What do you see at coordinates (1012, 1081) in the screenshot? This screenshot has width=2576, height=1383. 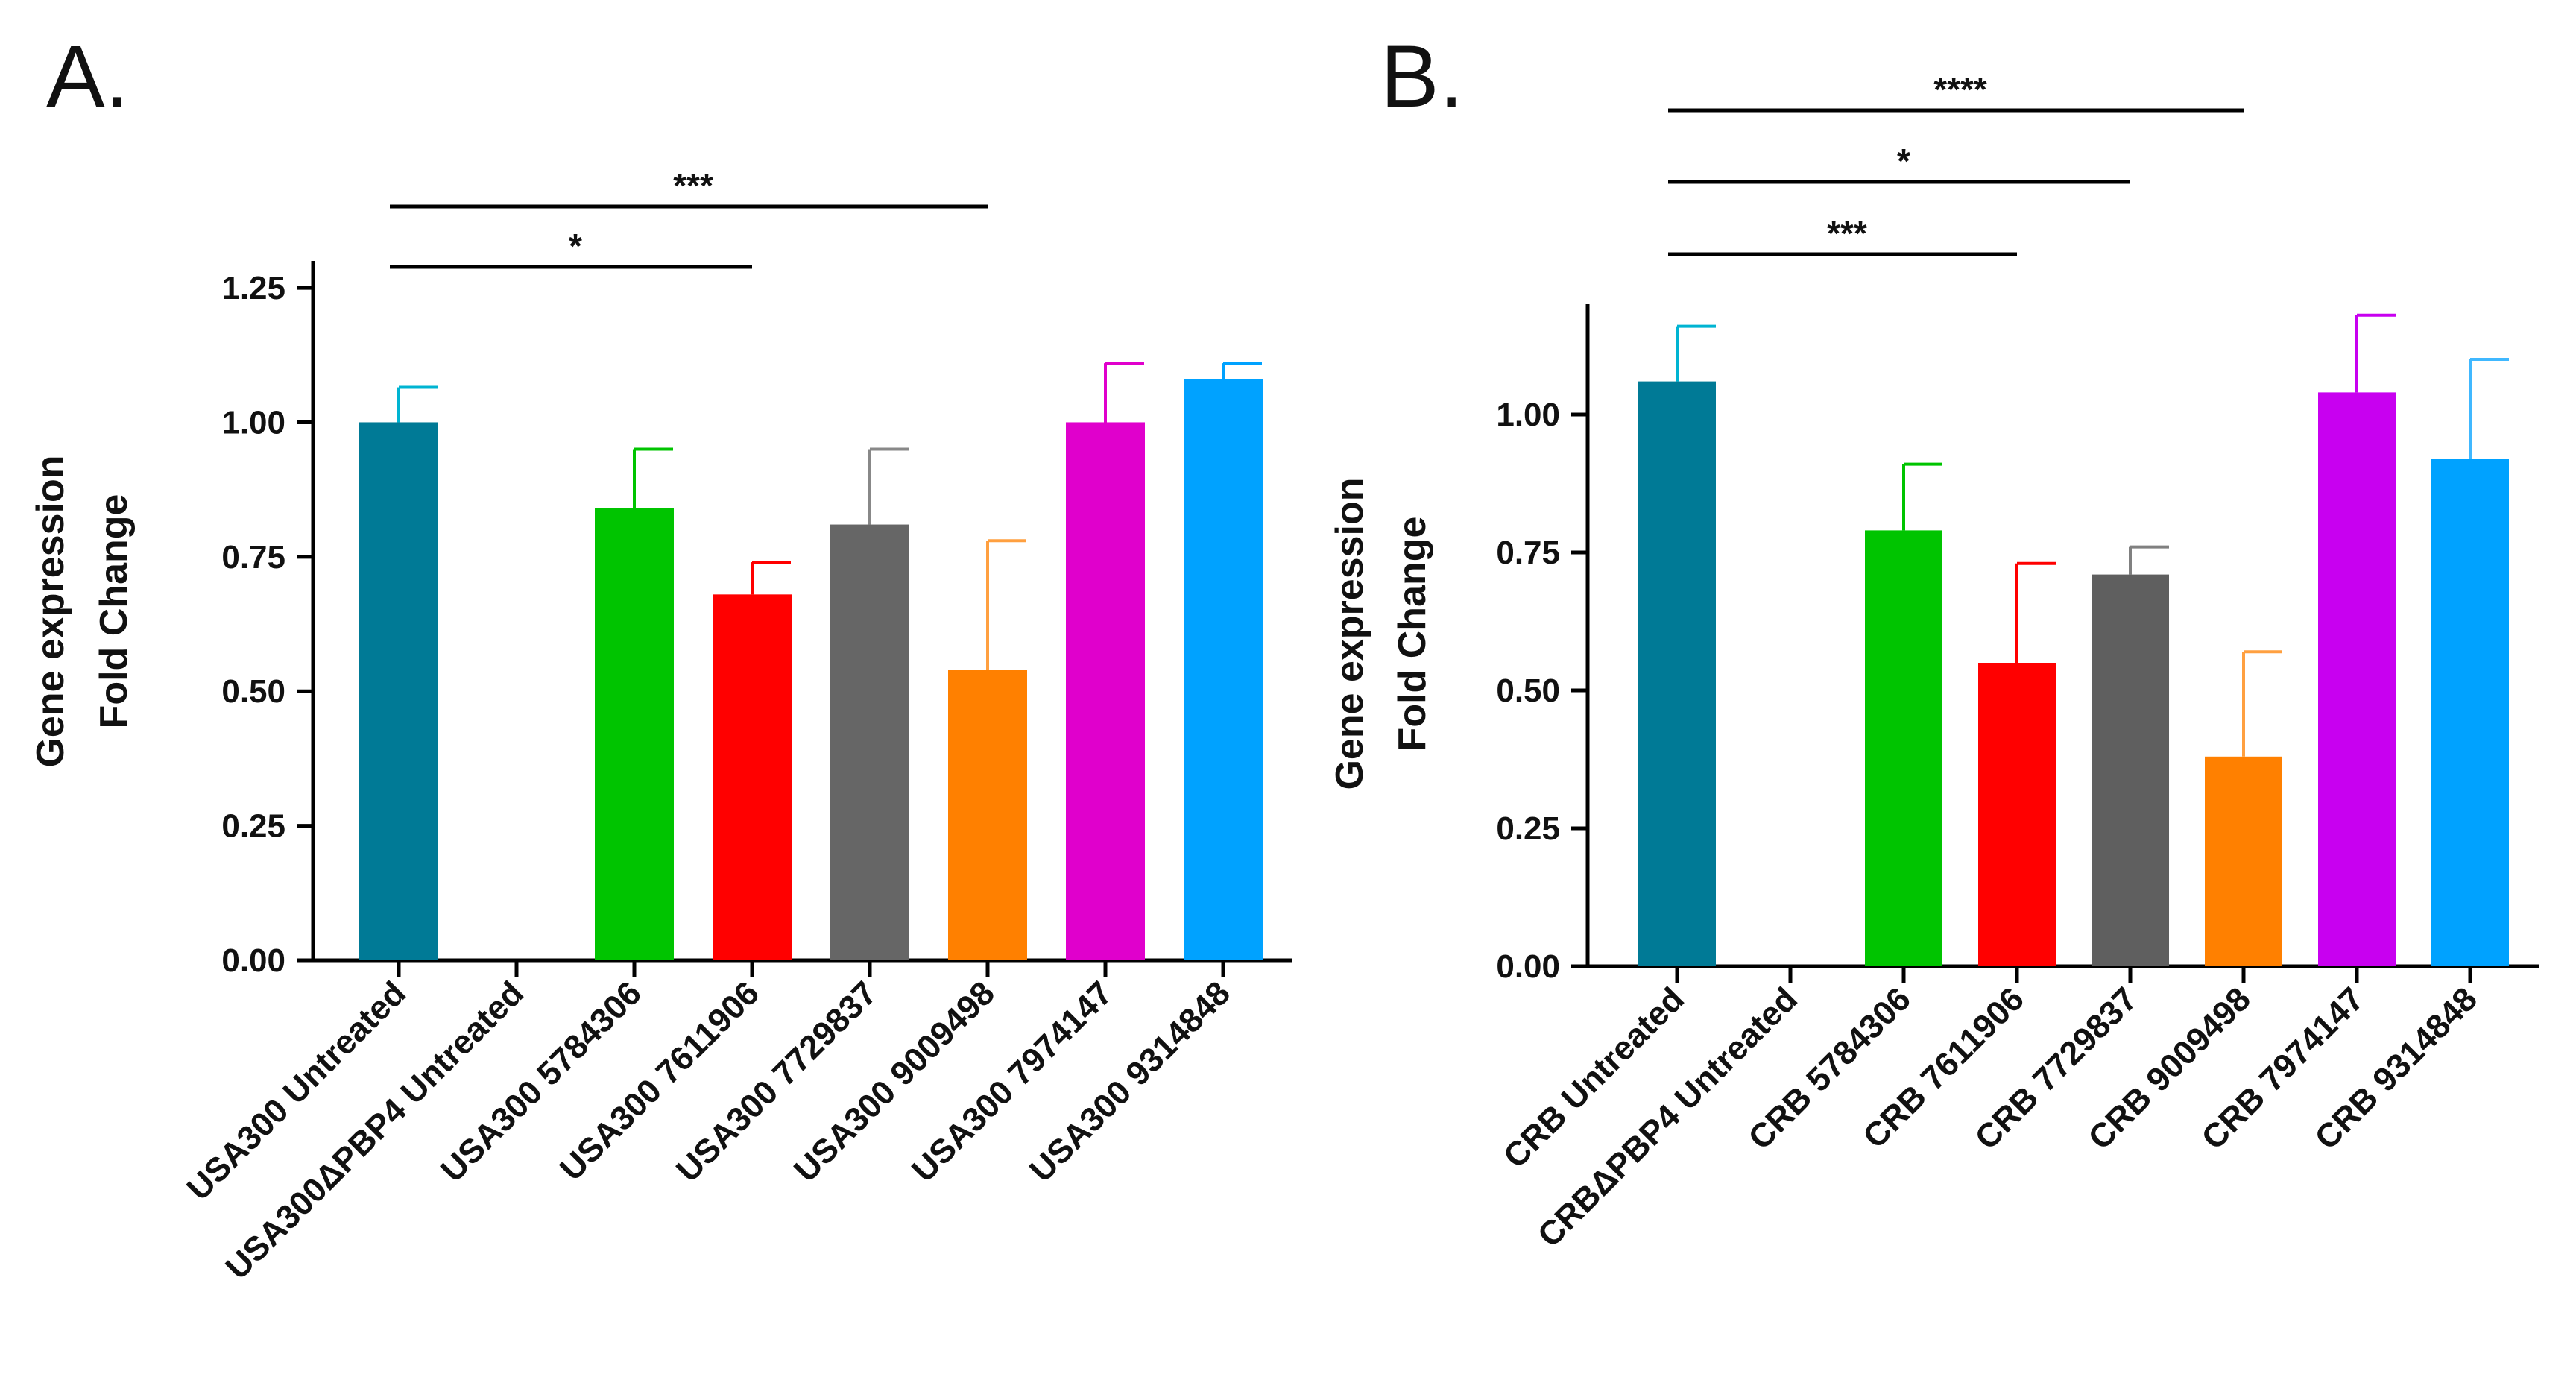 I see `x-tick-label: USA300 7974147` at bounding box center [1012, 1081].